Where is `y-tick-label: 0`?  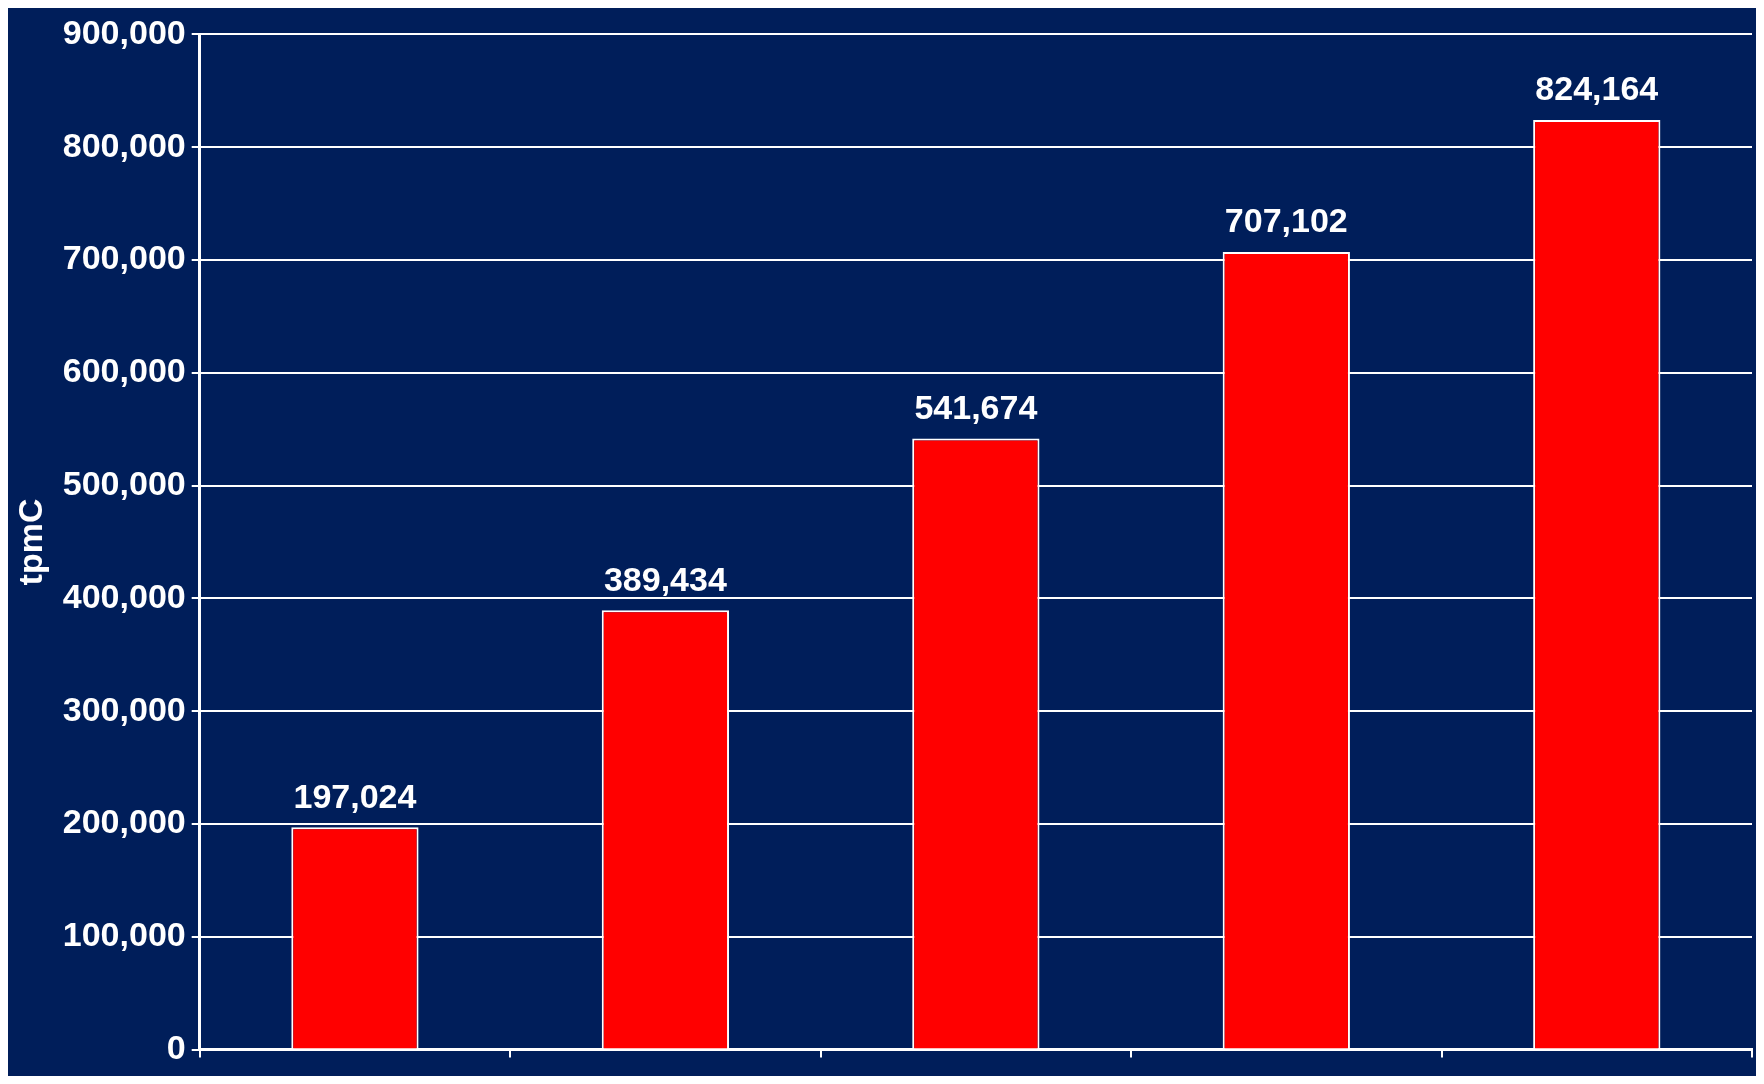
y-tick-label: 0 is located at coordinates (176, 1046).